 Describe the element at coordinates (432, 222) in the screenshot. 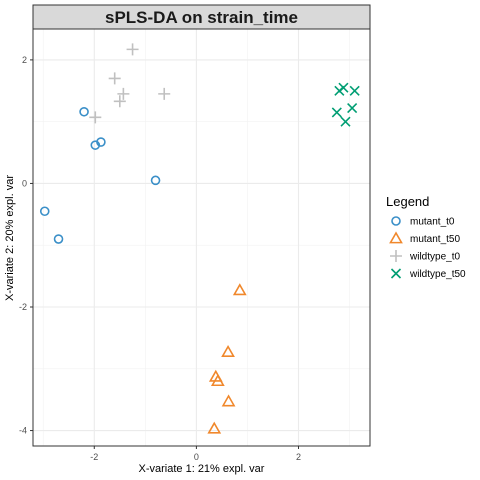

I see `legend-label: mutant_t0` at that location.